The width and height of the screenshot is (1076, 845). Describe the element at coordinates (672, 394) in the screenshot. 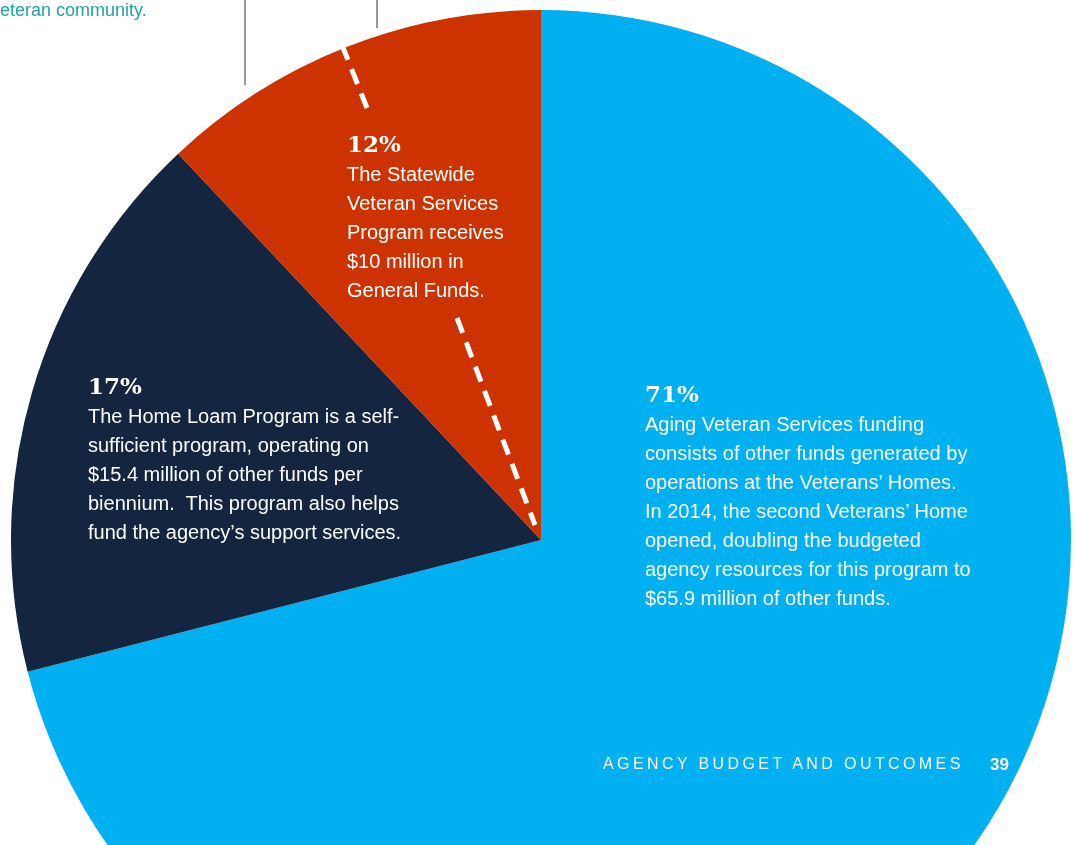

I see `data-label: 71%` at that location.